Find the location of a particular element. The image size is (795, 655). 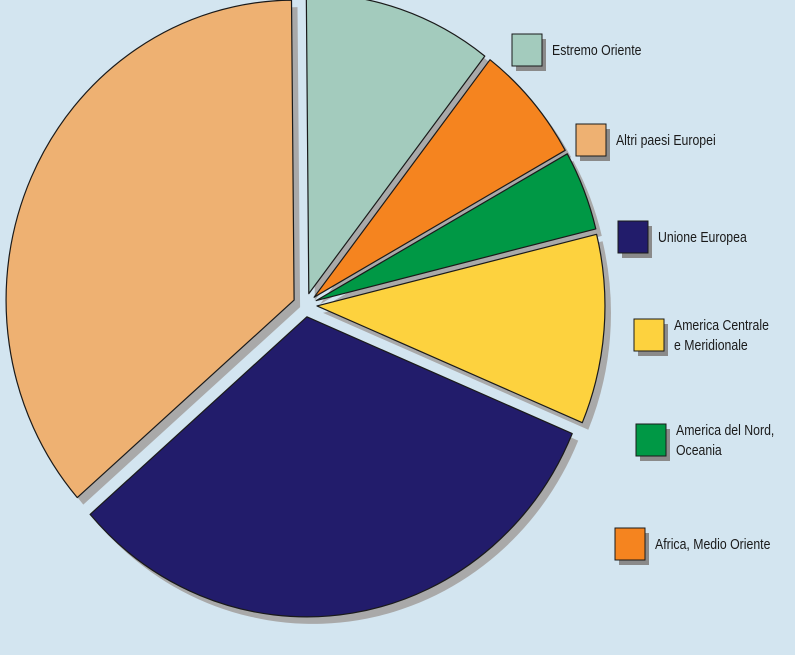

legend-item-unione-europea: Unione Europea is located at coordinates (682, 239).